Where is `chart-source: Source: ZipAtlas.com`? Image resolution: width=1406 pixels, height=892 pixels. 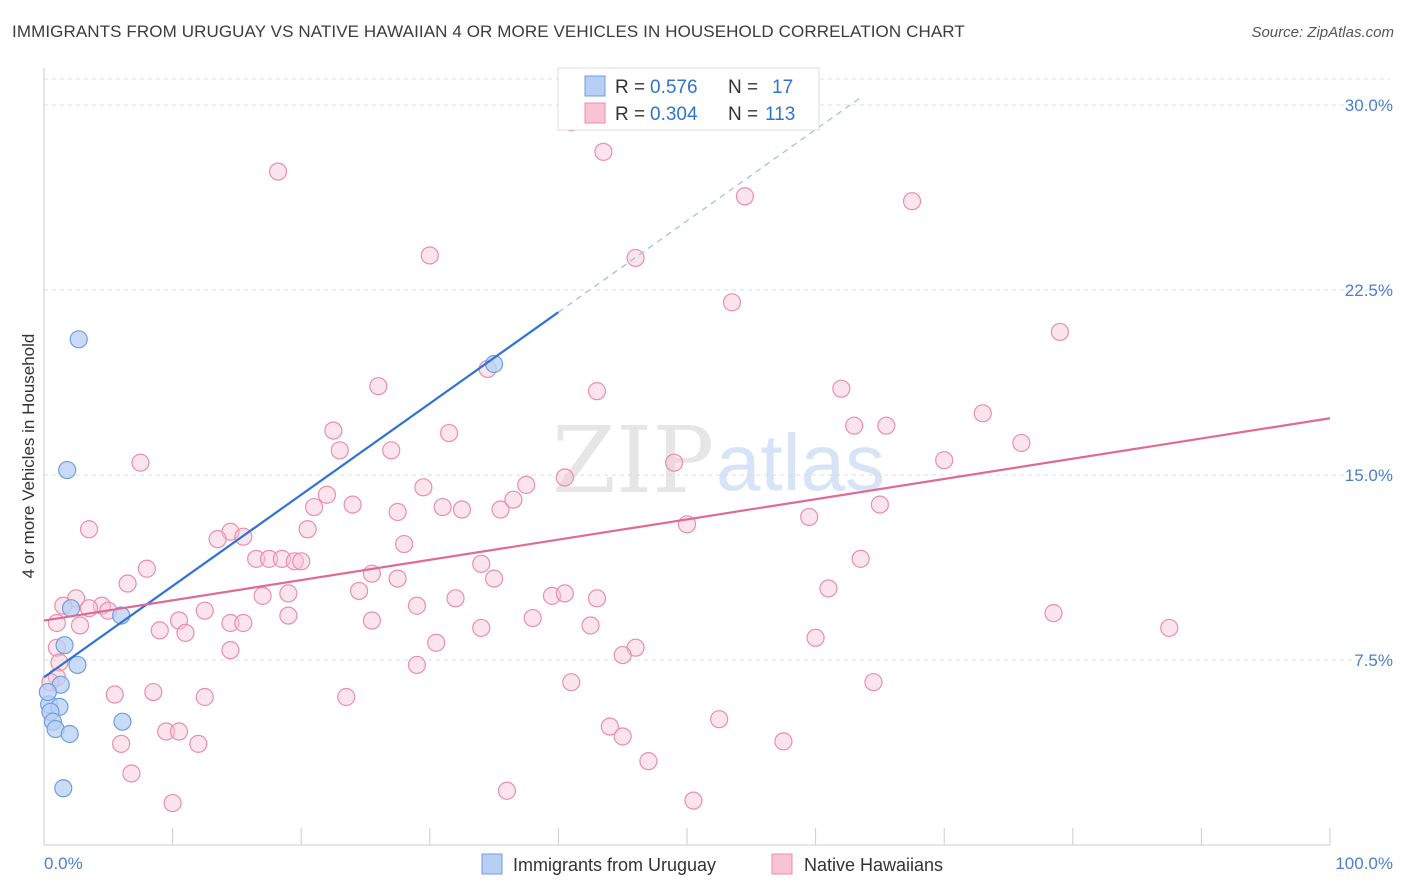
chart-source: Source: ZipAtlas.com is located at coordinates (1322, 32).